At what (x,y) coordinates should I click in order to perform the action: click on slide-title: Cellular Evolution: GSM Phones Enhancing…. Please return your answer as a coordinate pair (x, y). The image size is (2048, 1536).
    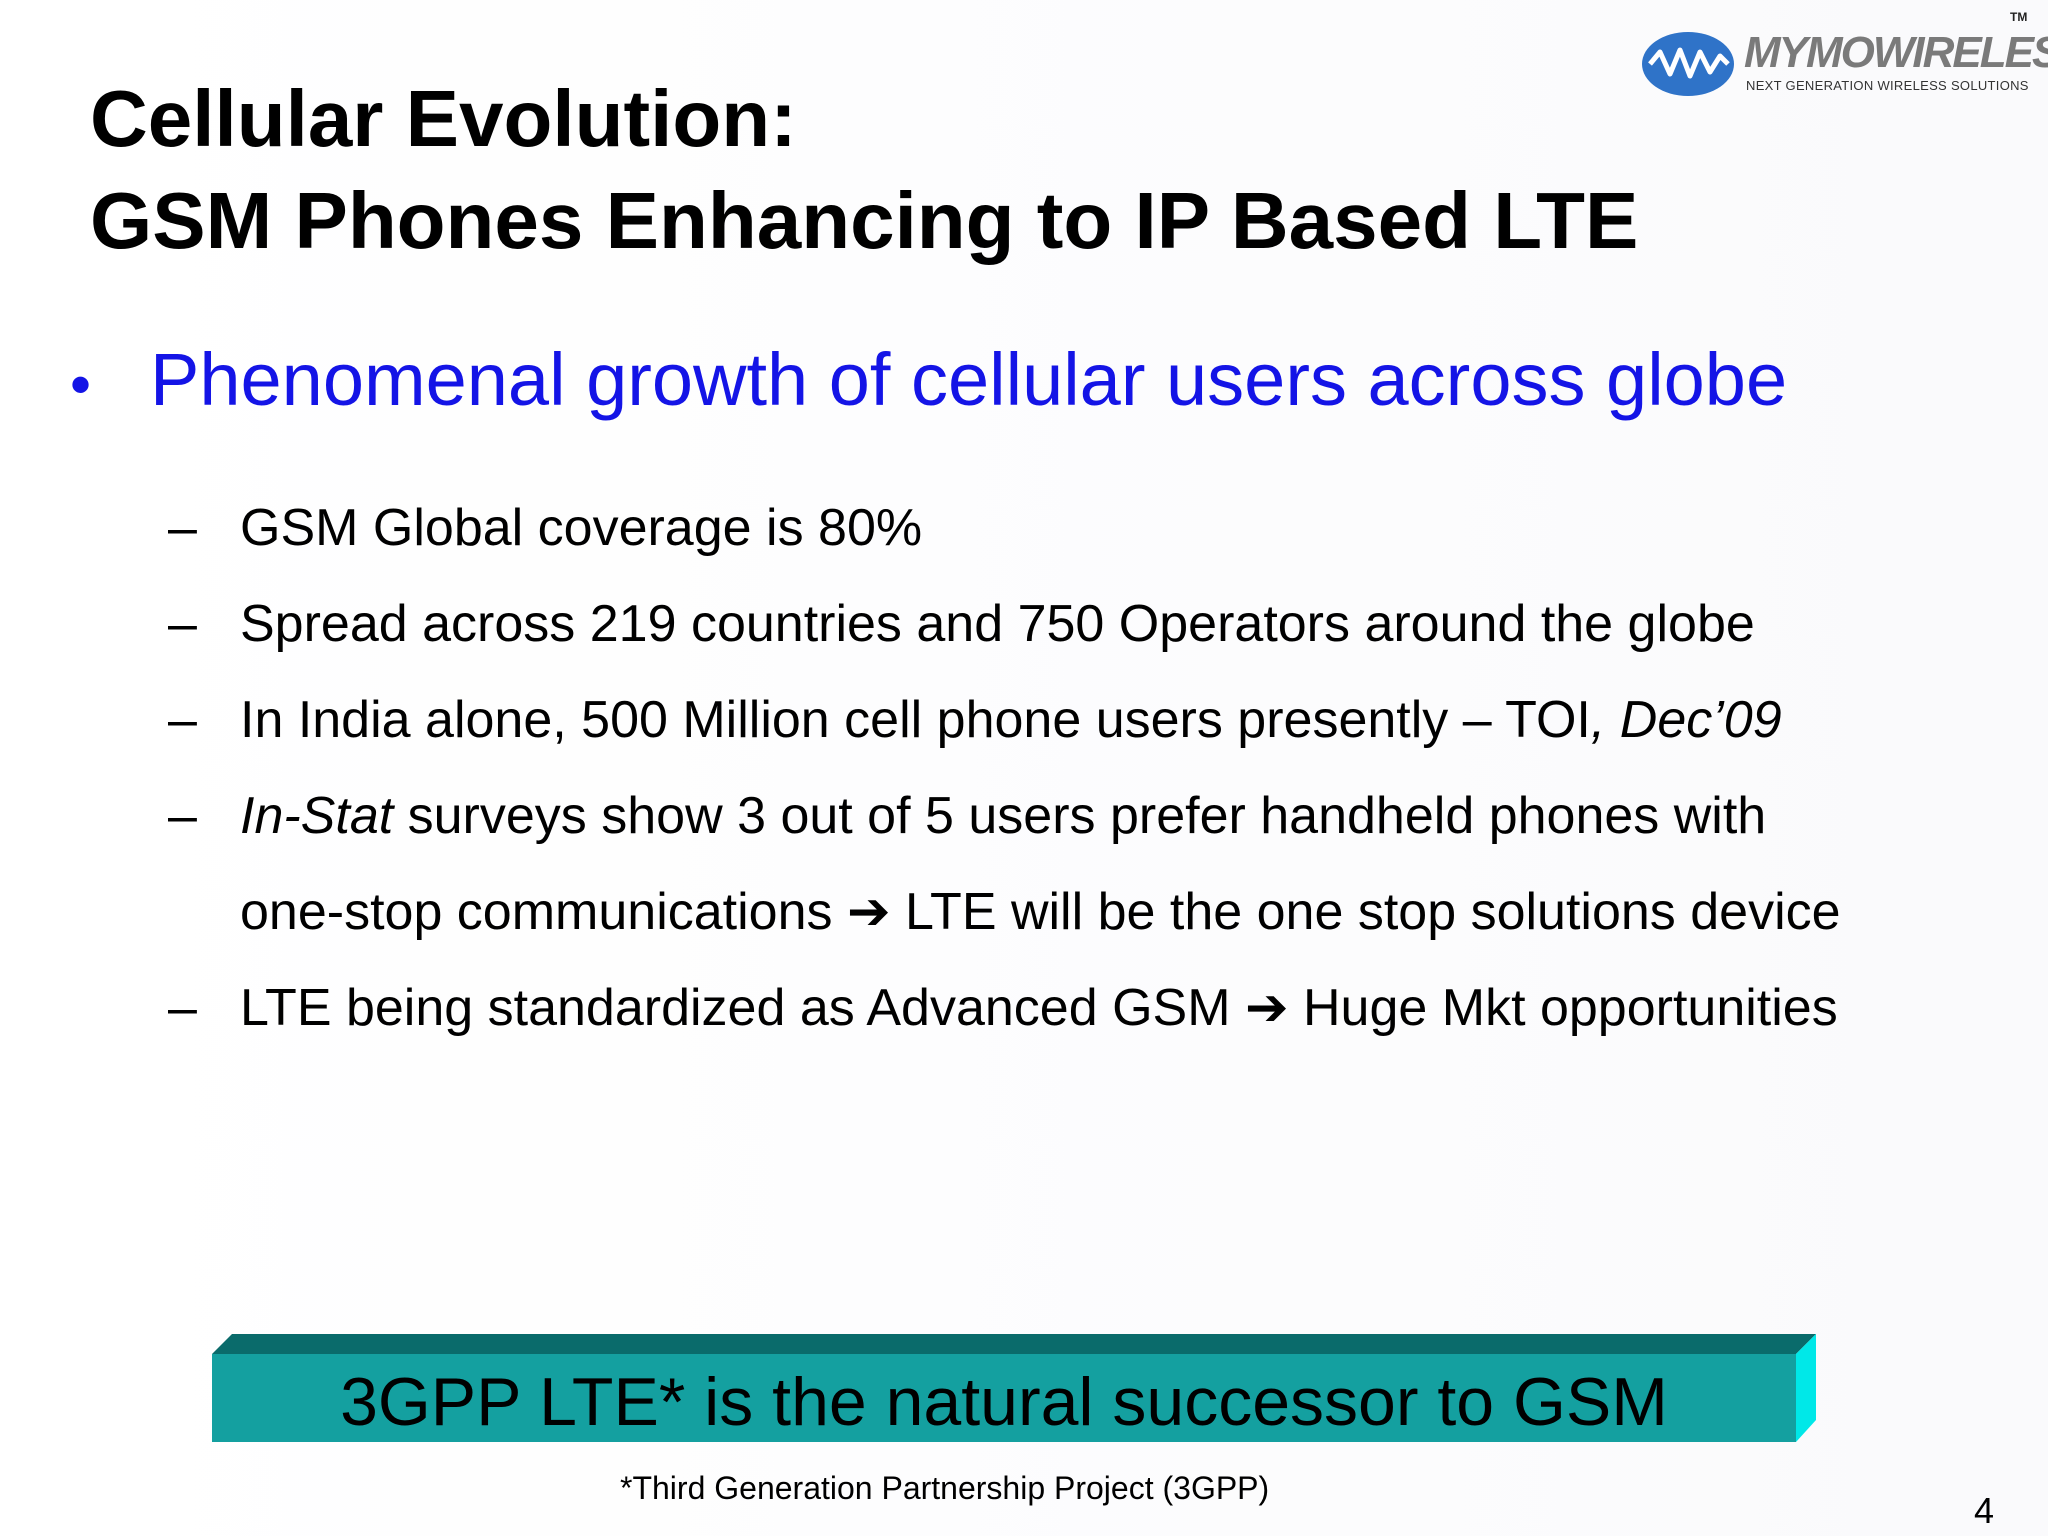
    Looking at the image, I should click on (864, 170).